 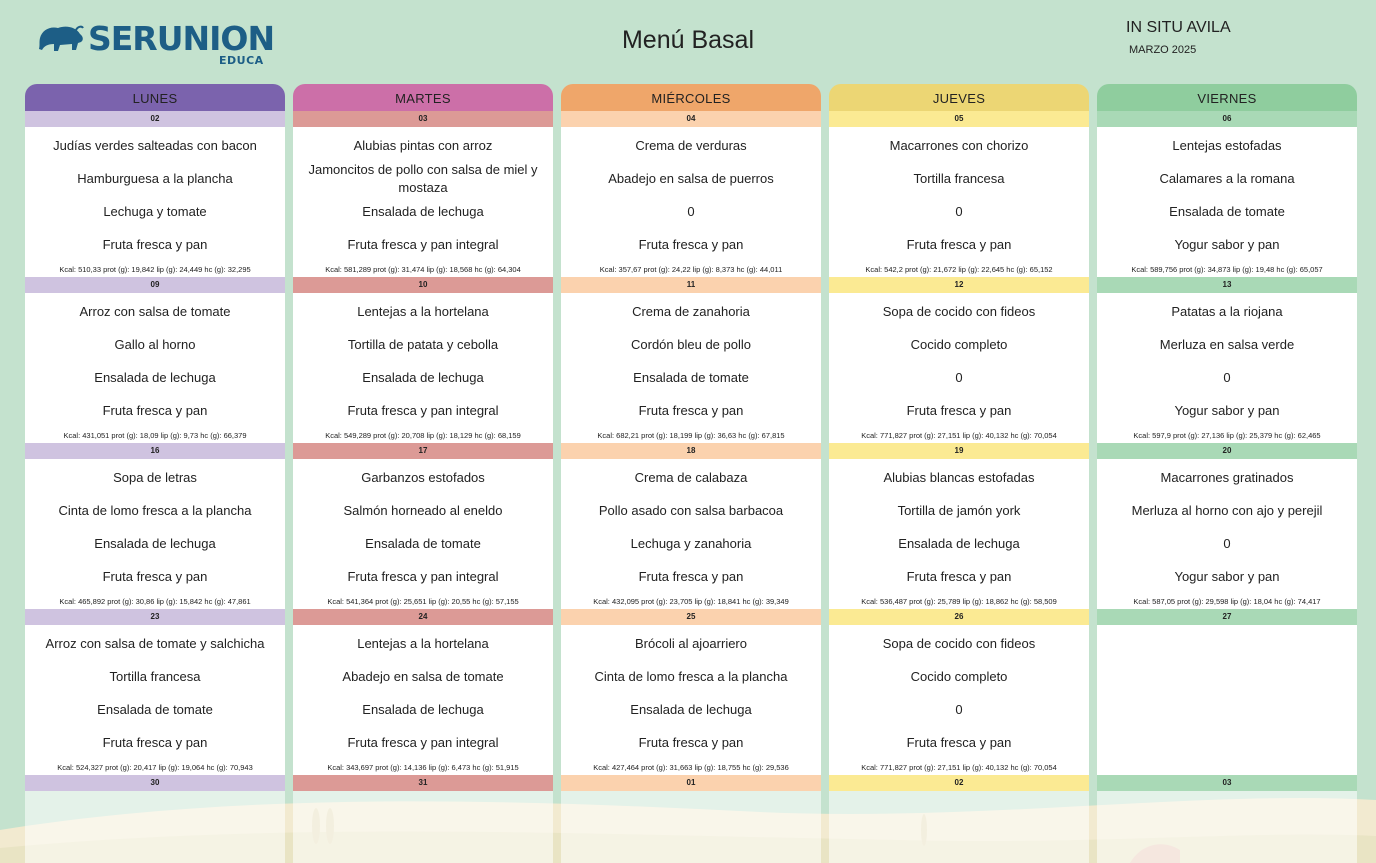 What do you see at coordinates (959, 344) in the screenshot?
I see `second-course: Cocido completo` at bounding box center [959, 344].